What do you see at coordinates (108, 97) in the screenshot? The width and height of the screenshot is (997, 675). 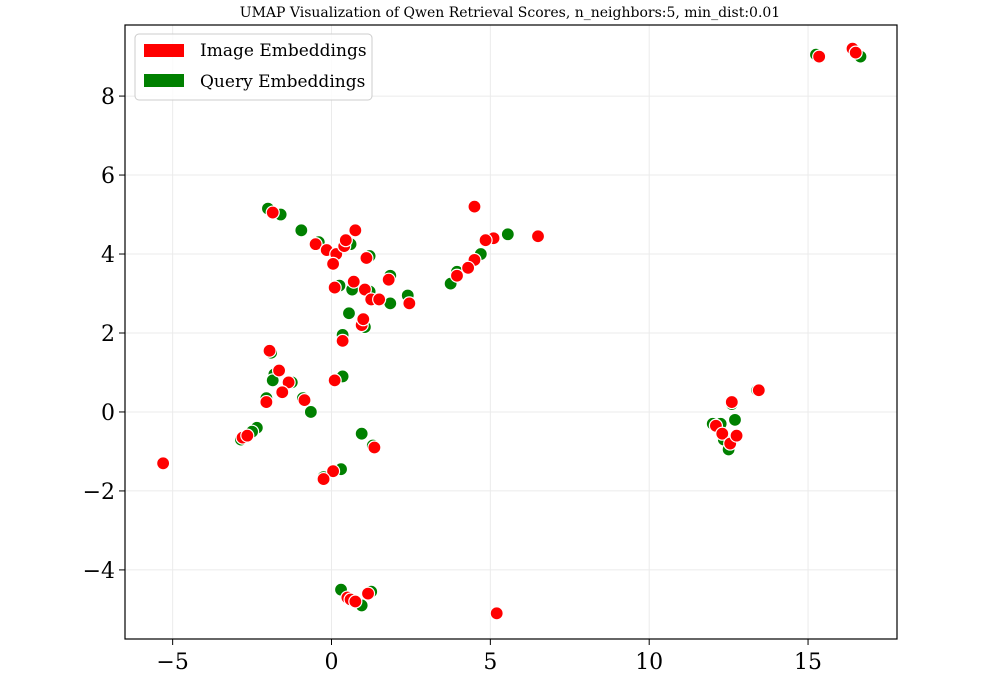 I see `y-tick-label: 8` at bounding box center [108, 97].